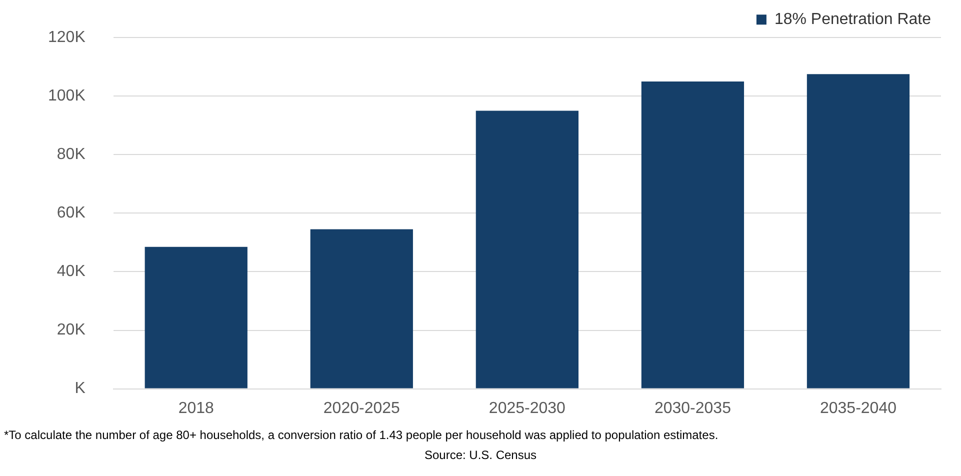 Image resolution: width=961 pixels, height=476 pixels. Describe the element at coordinates (71, 330) in the screenshot. I see `y-tick-label: 20K` at that location.